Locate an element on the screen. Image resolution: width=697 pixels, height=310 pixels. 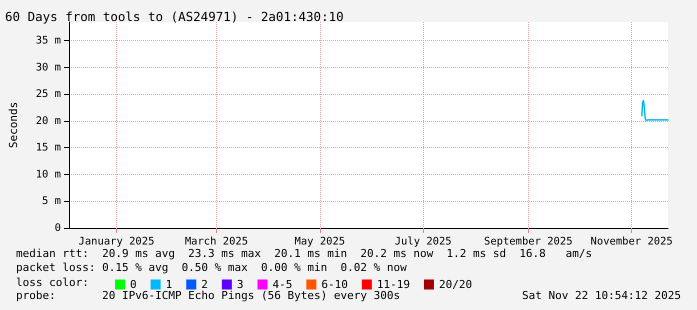
legend-label: 3 is located at coordinates (240, 284).